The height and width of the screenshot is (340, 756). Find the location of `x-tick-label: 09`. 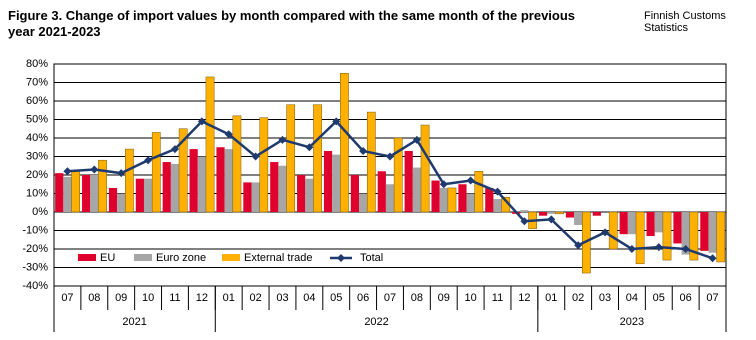

x-tick-label: 09 is located at coordinates (121, 298).